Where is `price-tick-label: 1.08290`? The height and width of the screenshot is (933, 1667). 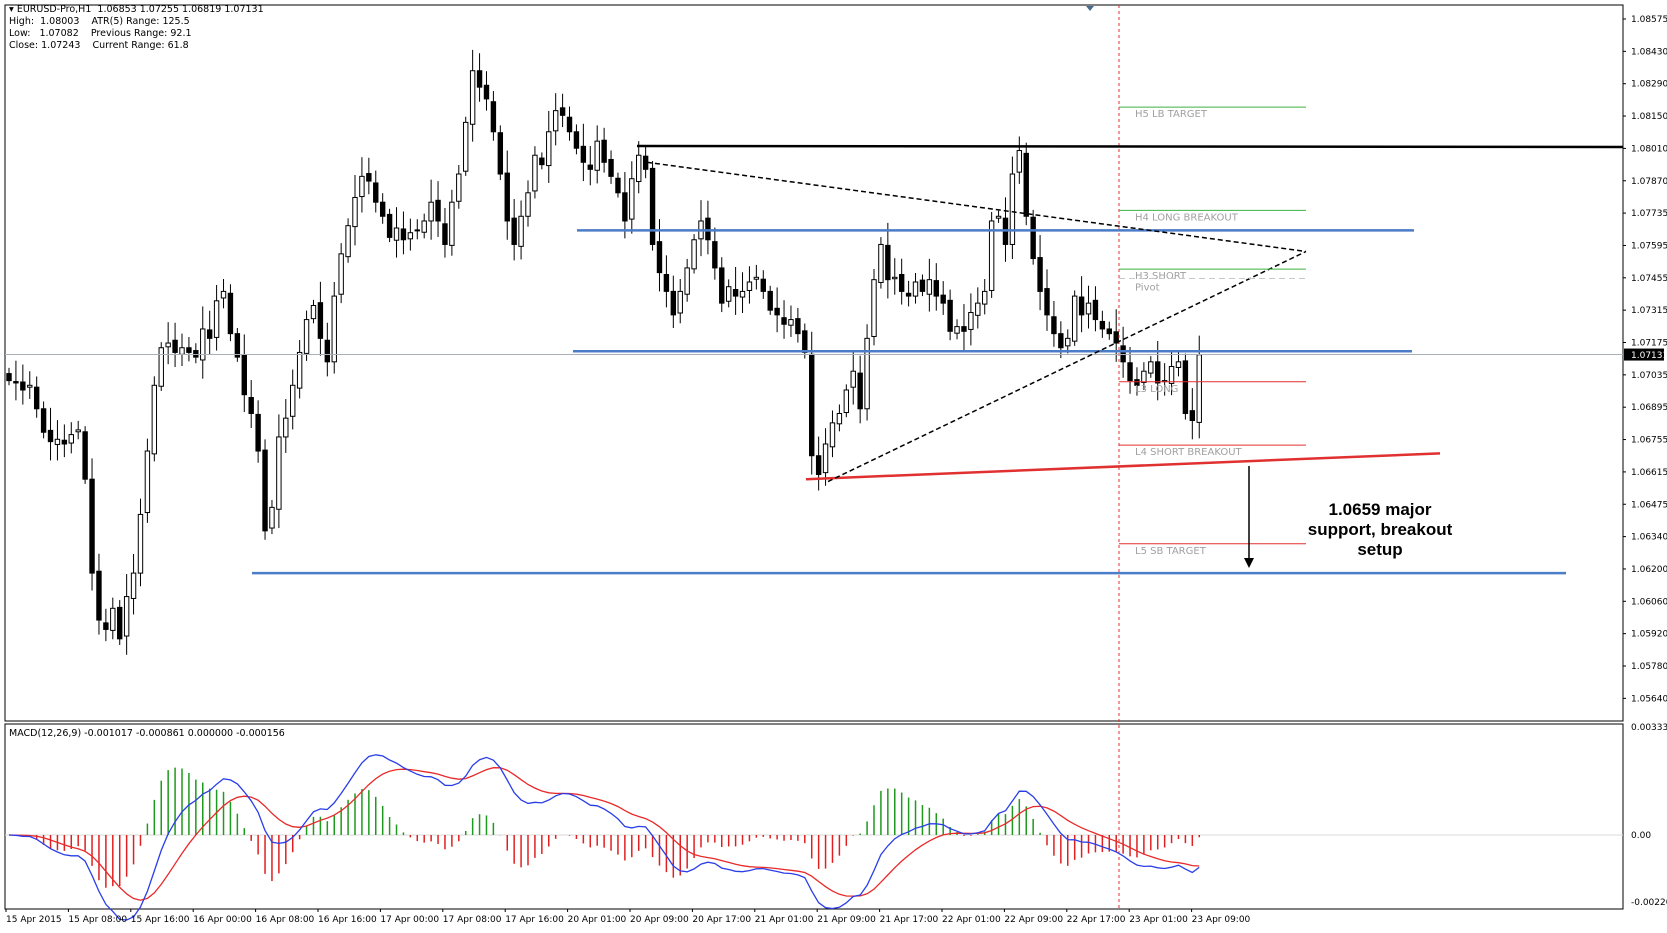
price-tick-label: 1.08290 is located at coordinates (1649, 85).